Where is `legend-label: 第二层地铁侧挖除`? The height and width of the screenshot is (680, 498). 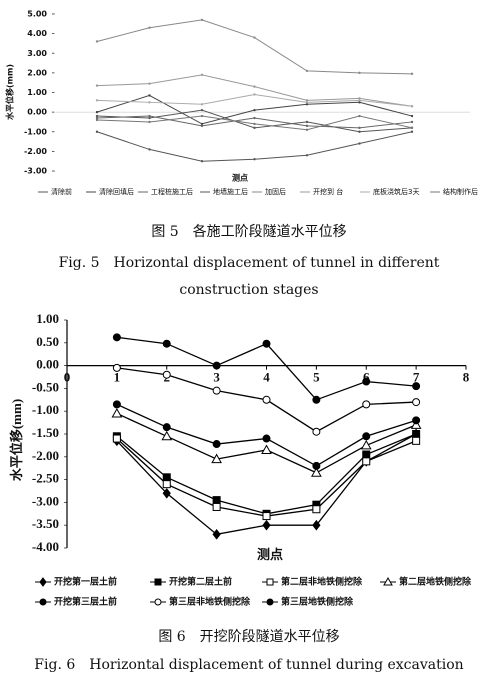
legend-label: 第二层地铁侧挖除 is located at coordinates (435, 582).